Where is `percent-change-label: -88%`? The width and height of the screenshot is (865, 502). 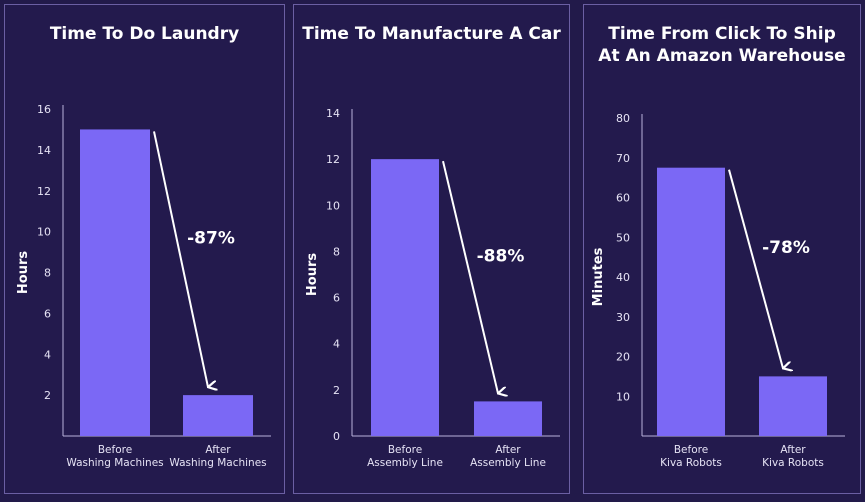 percent-change-label: -88% is located at coordinates (501, 256).